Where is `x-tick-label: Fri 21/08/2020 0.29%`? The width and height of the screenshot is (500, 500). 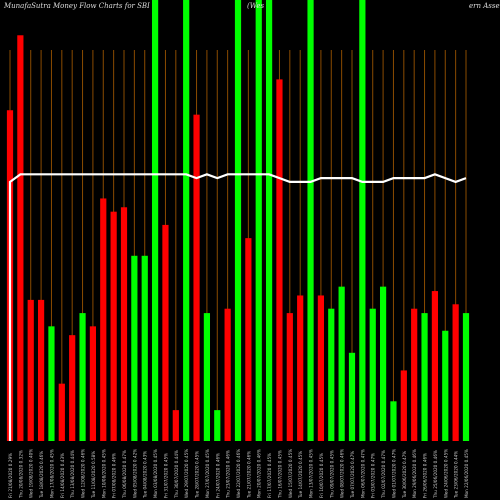 x-tick-label: Fri 21/08/2020 0.29% is located at coordinates (10, 475).